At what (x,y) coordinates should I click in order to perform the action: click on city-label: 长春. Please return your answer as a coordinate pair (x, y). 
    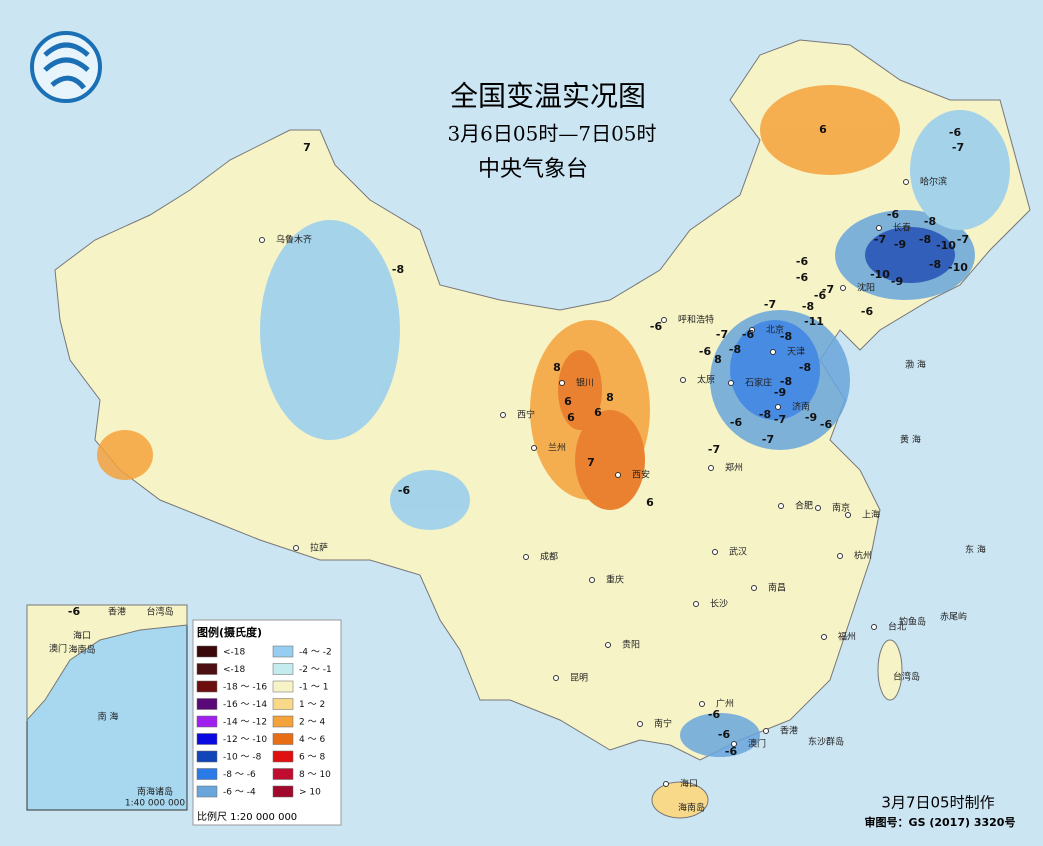
    Looking at the image, I should click on (902, 228).